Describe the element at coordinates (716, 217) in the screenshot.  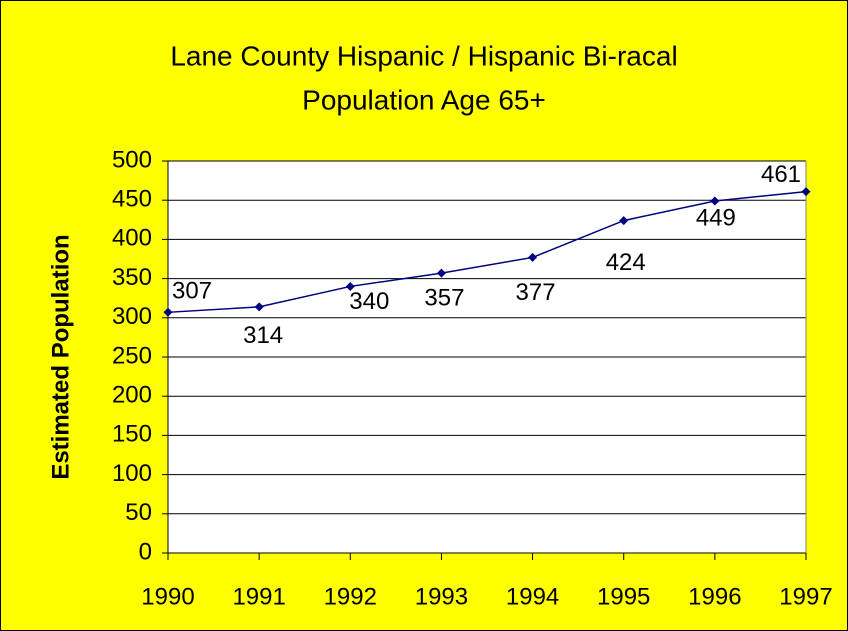
I see `data-label: 449` at that location.